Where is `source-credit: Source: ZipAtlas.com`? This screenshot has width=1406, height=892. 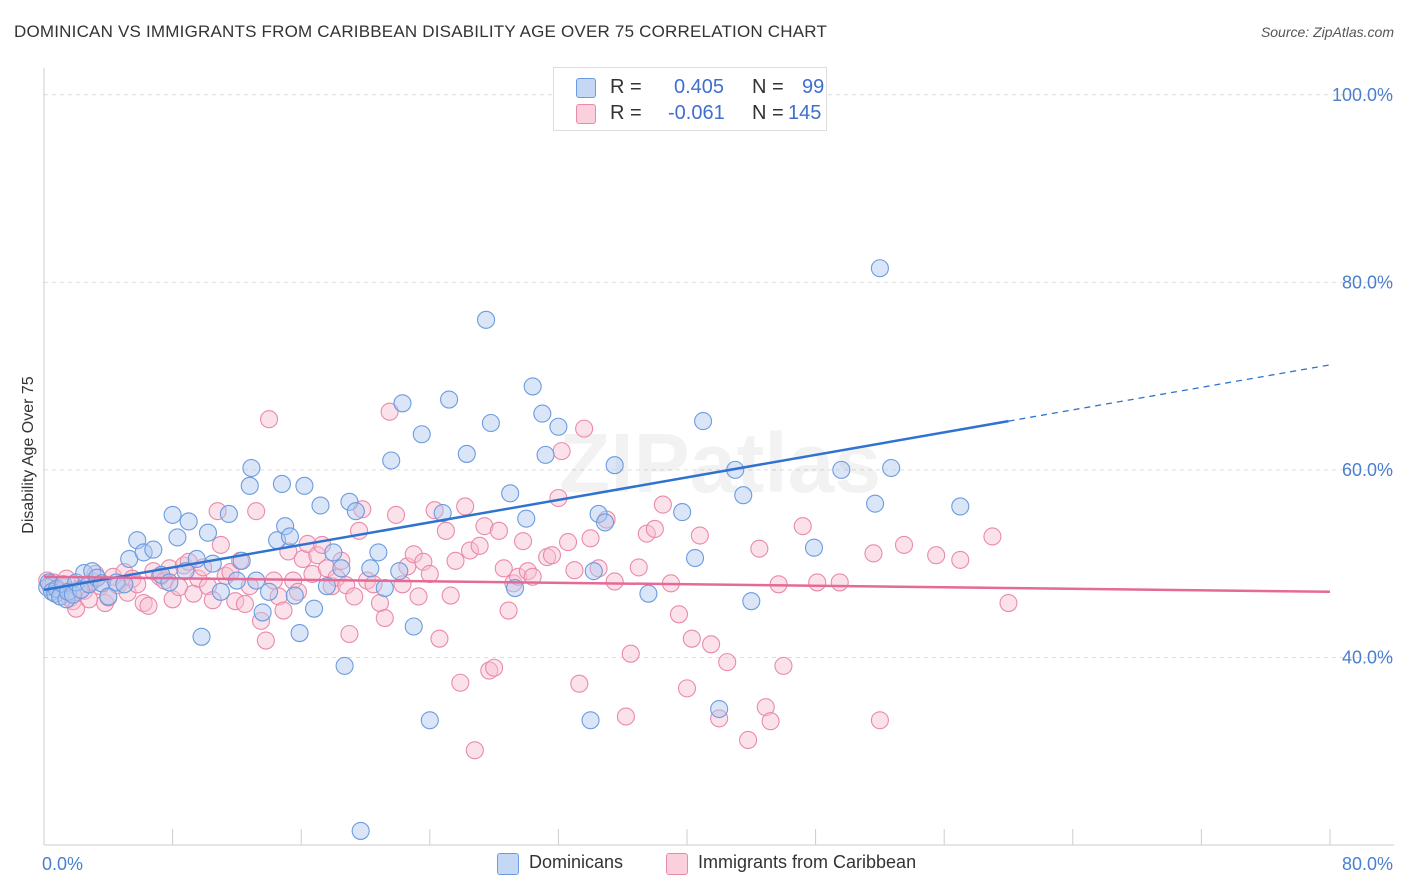 source-credit: Source: ZipAtlas.com is located at coordinates (1327, 32).